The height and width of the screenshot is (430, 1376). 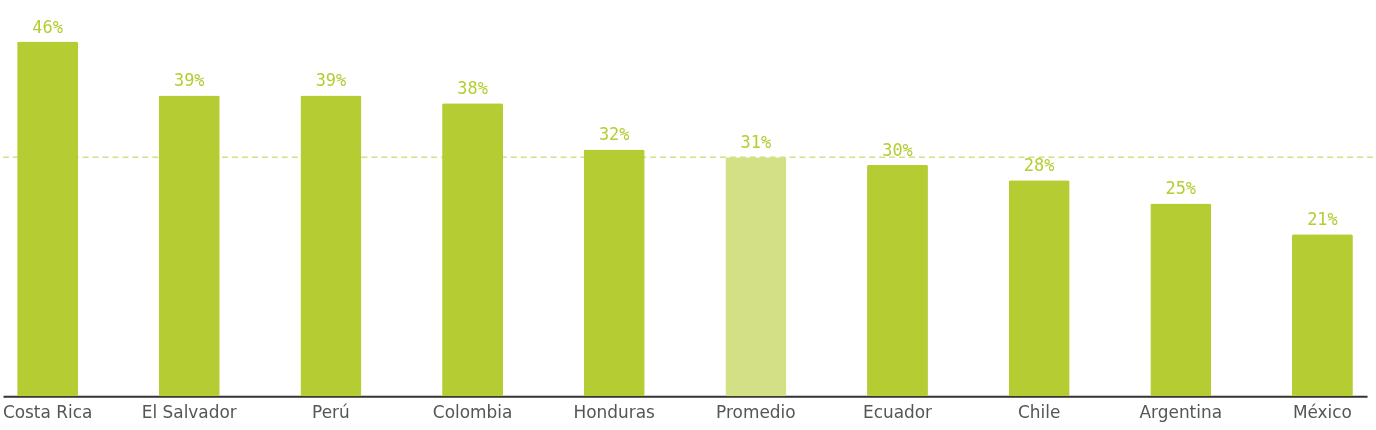 I want to click on x-tick-label: Argentina, so click(x=1181, y=411).